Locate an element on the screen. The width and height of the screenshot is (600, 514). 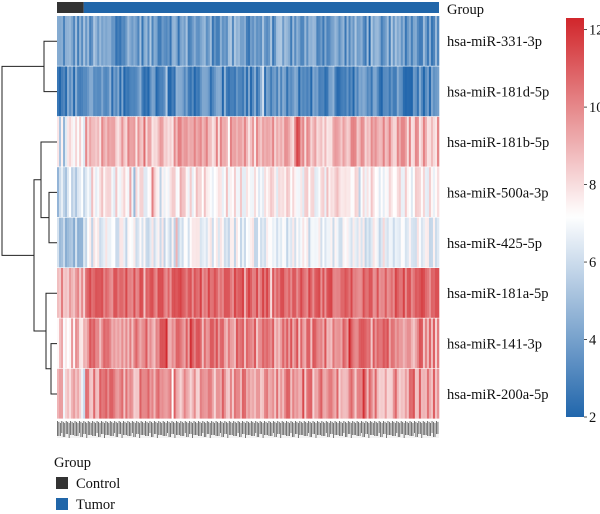
row-label: hsa-miR-331-3p is located at coordinates (494, 42).